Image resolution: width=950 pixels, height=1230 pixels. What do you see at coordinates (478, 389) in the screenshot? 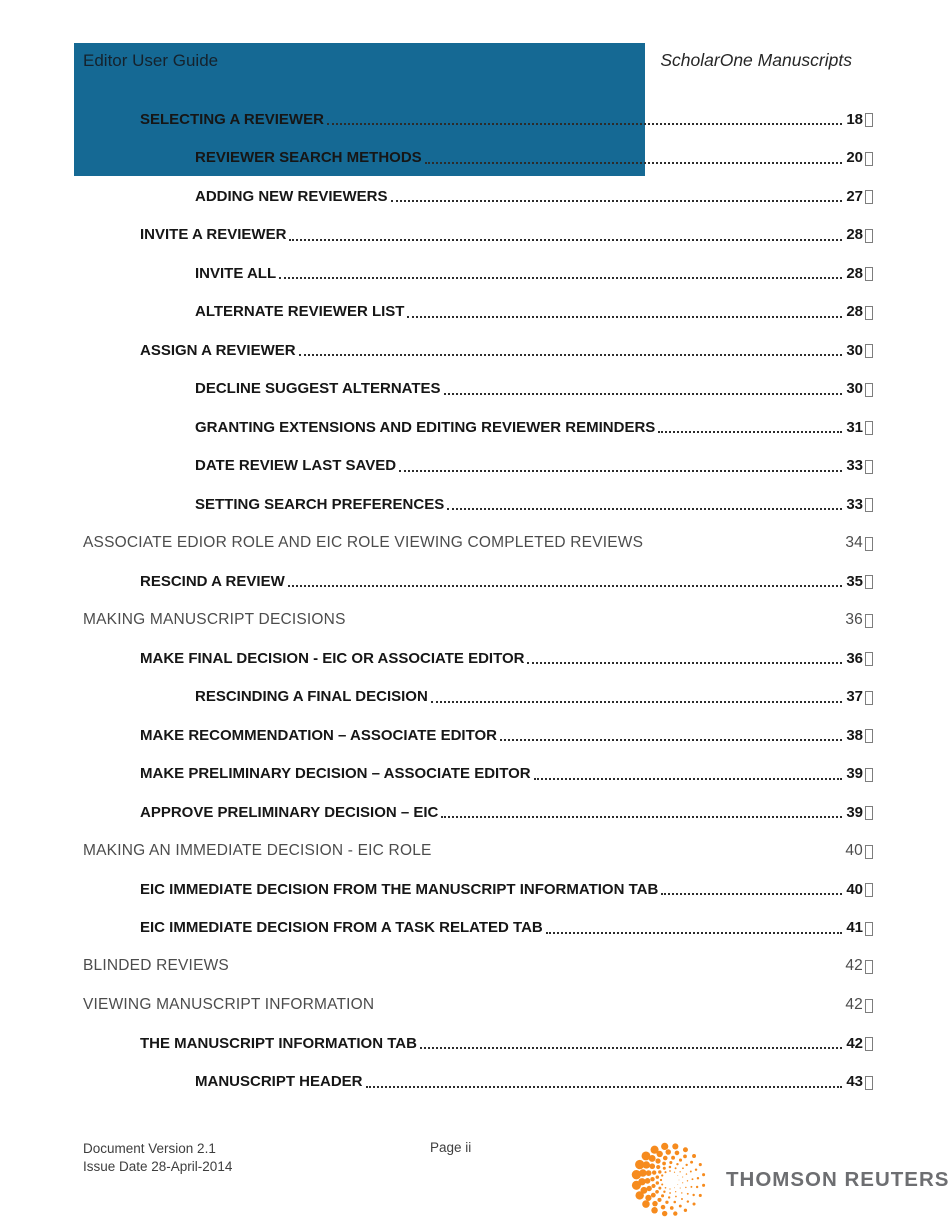
I see `toc-entry: DECLINE SUGGEST ALTERNATES 30` at bounding box center [478, 389].